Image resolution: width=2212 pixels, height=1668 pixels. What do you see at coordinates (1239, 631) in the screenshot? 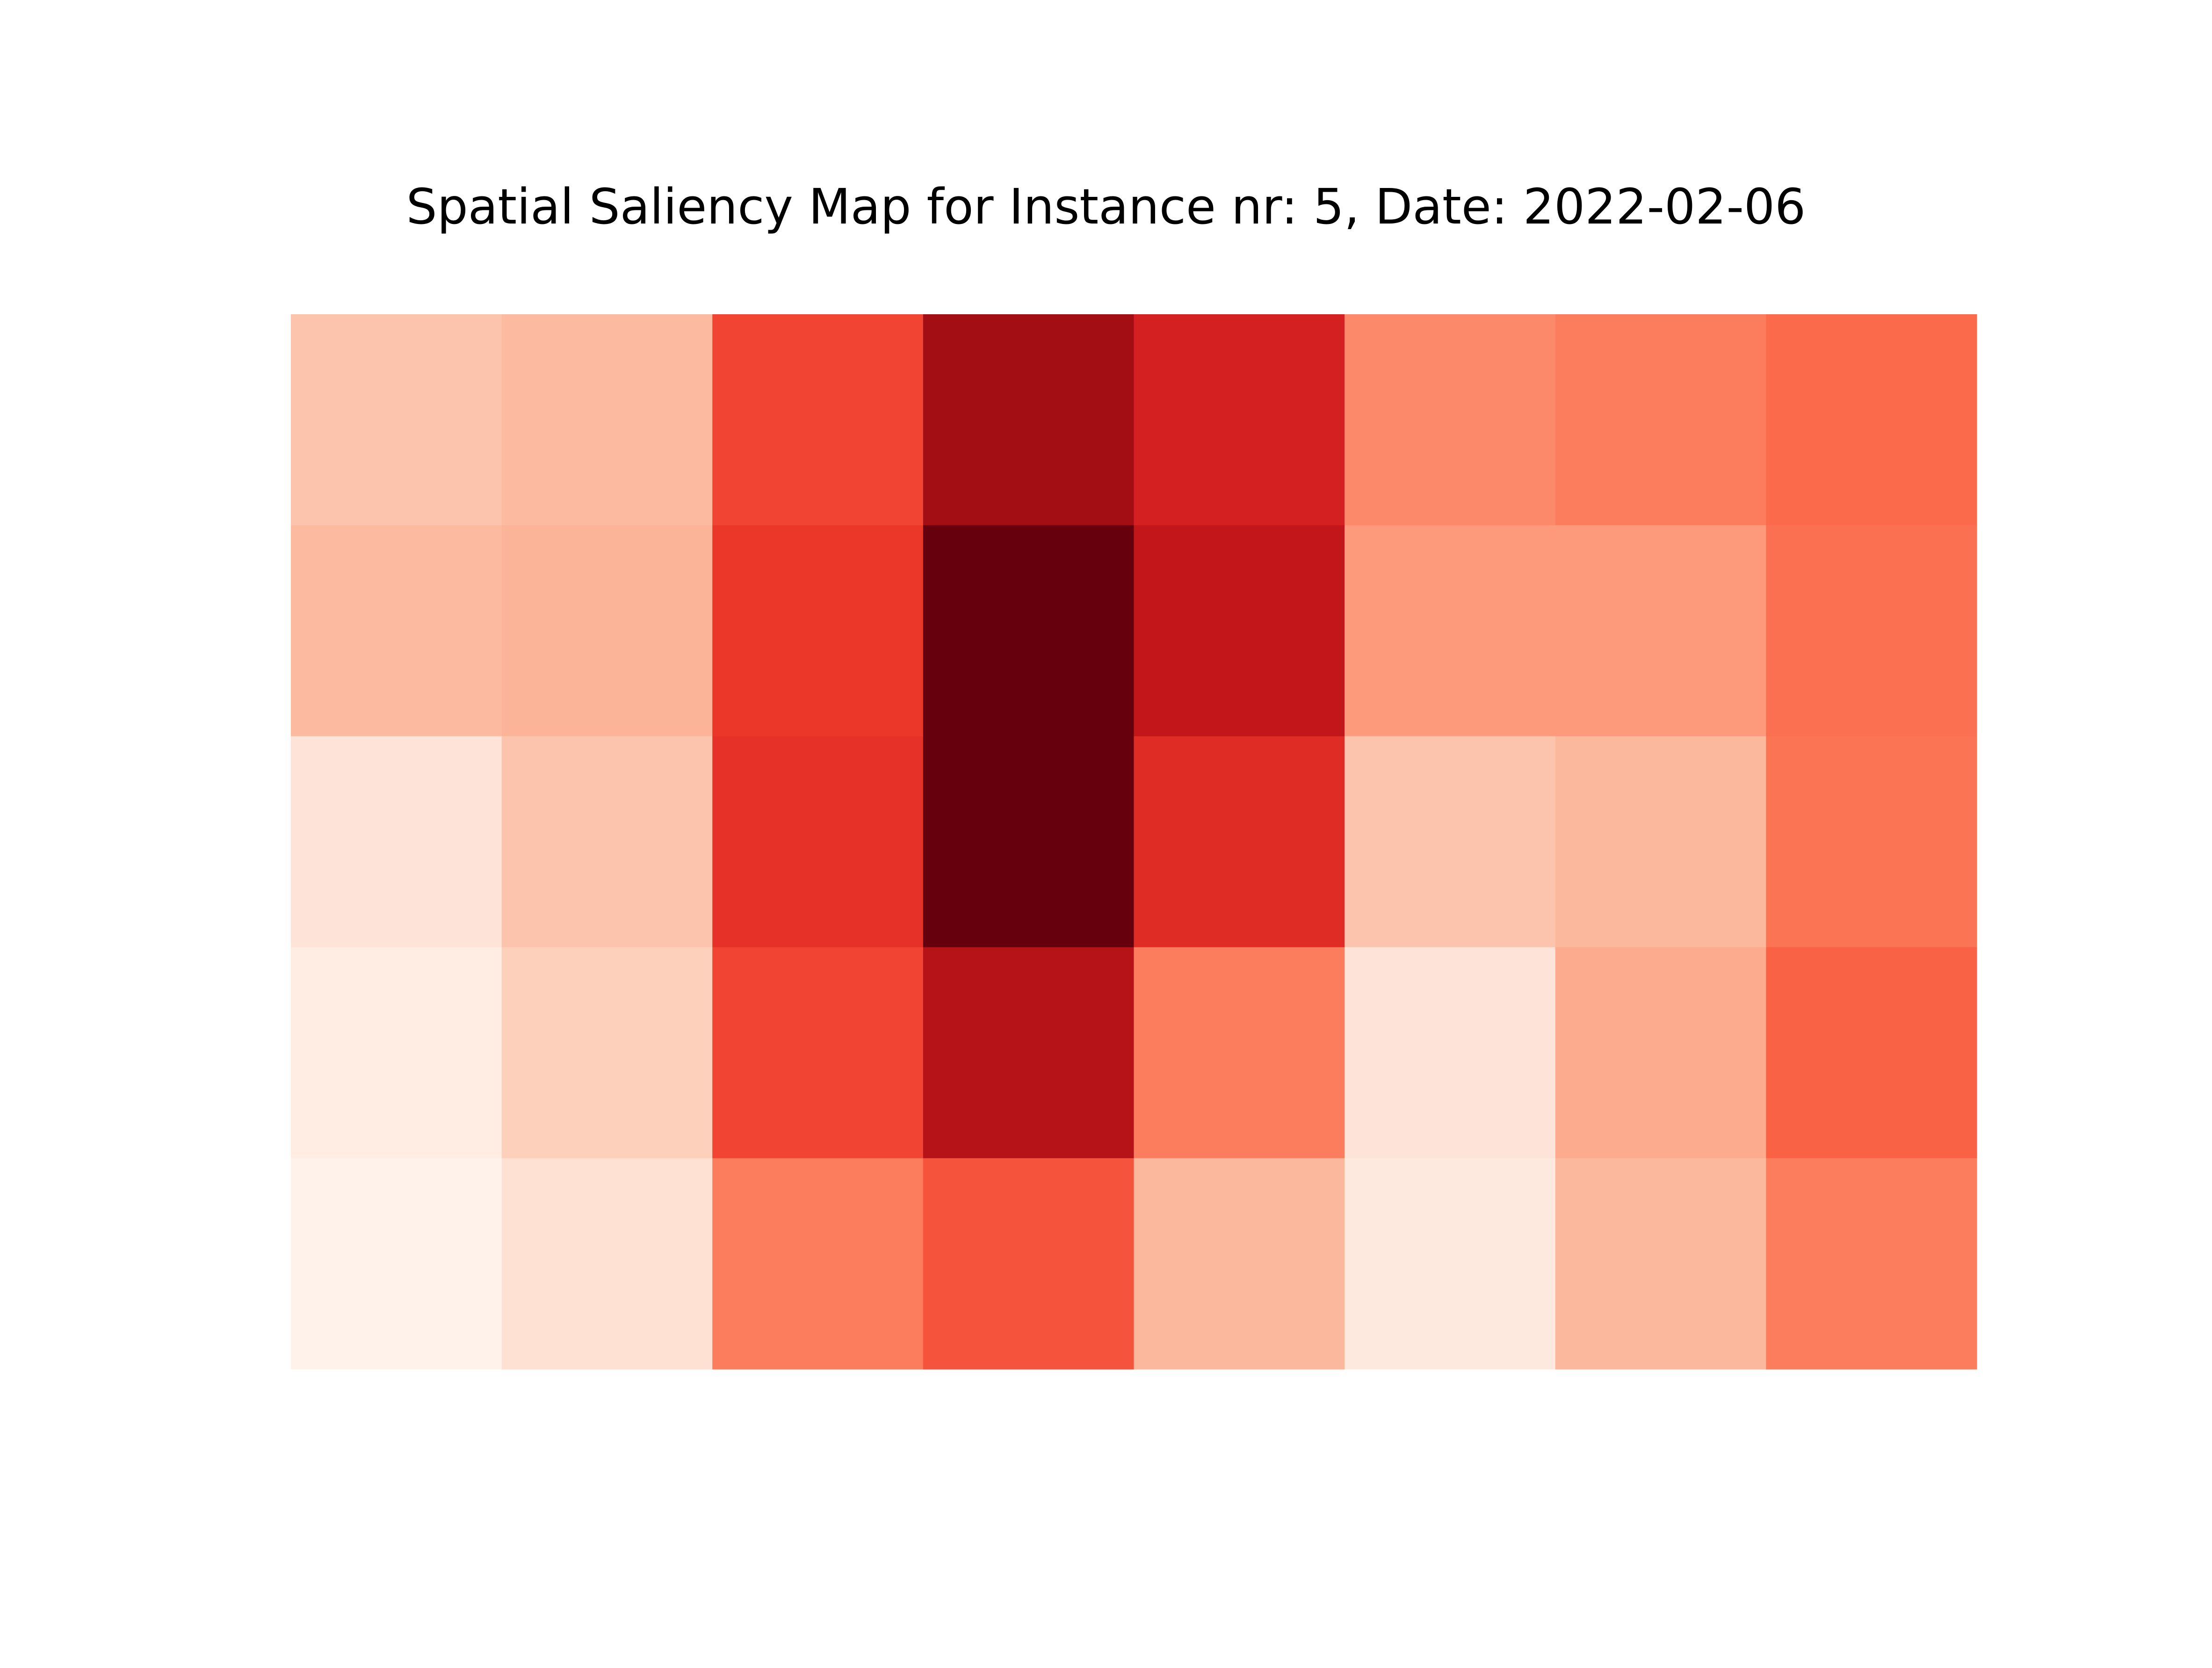
I see `heatmap-cell-r1-c4` at bounding box center [1239, 631].